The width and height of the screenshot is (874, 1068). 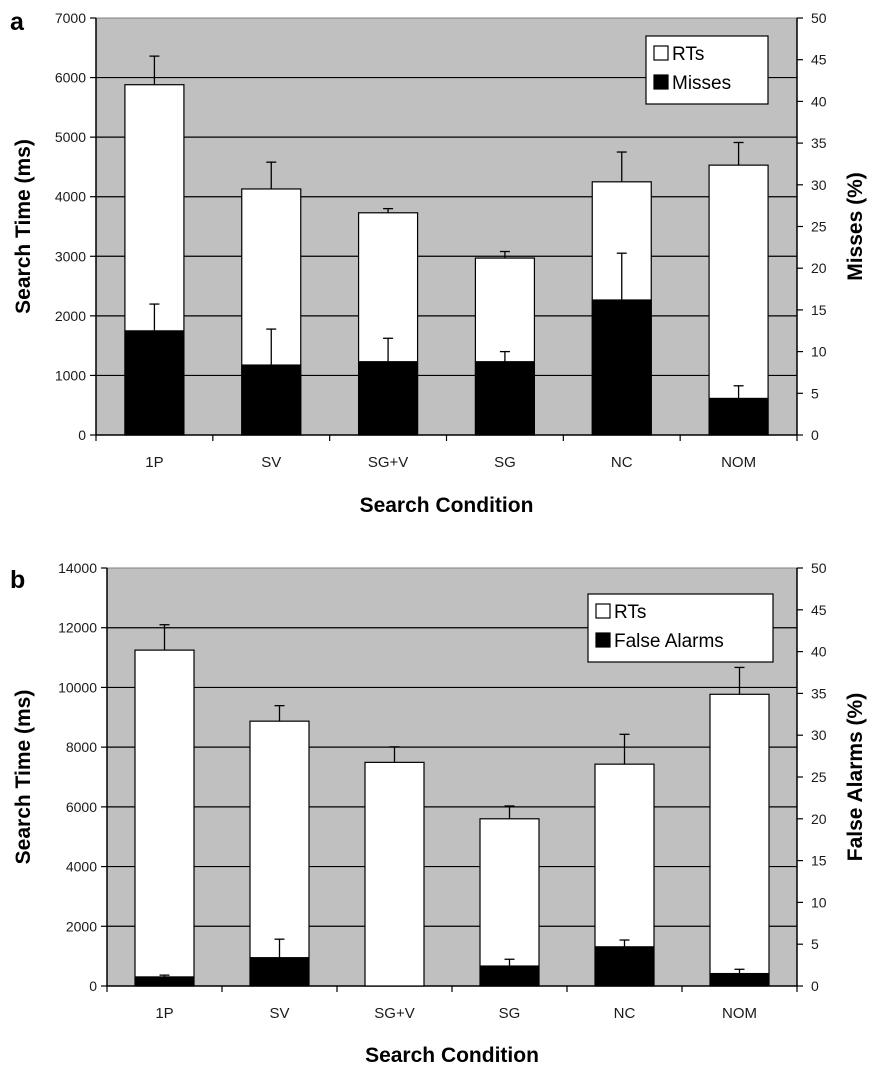 I want to click on left-tick-label: 8000, so click(x=81, y=747).